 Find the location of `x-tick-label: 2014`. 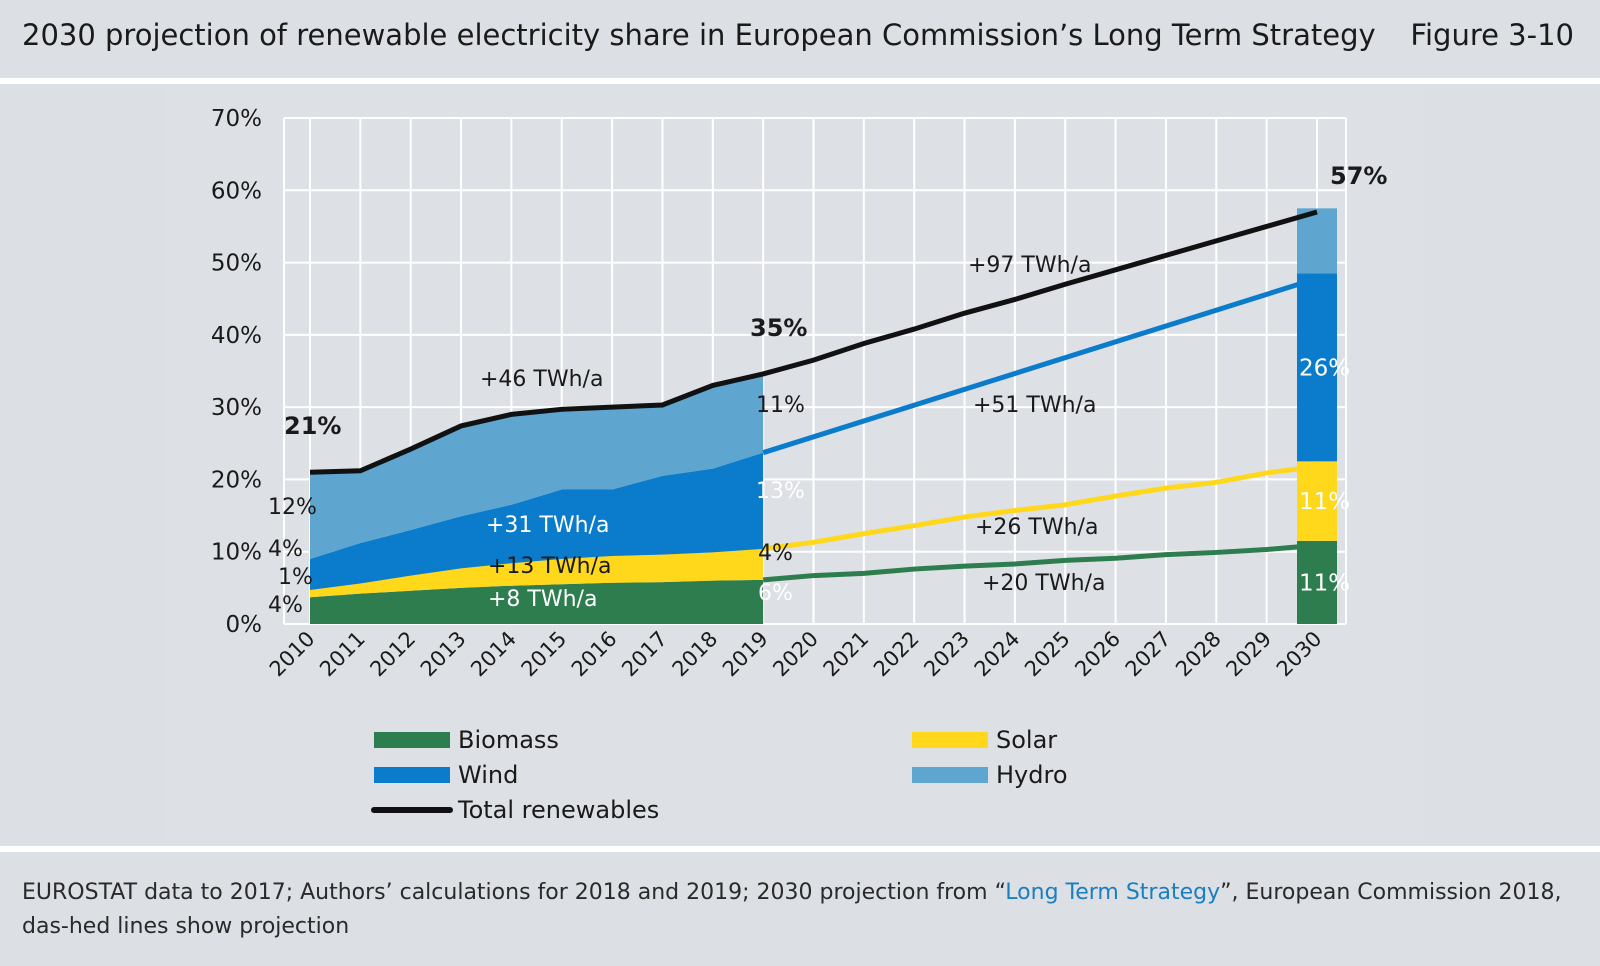

x-tick-label: 2014 is located at coordinates (493, 654).